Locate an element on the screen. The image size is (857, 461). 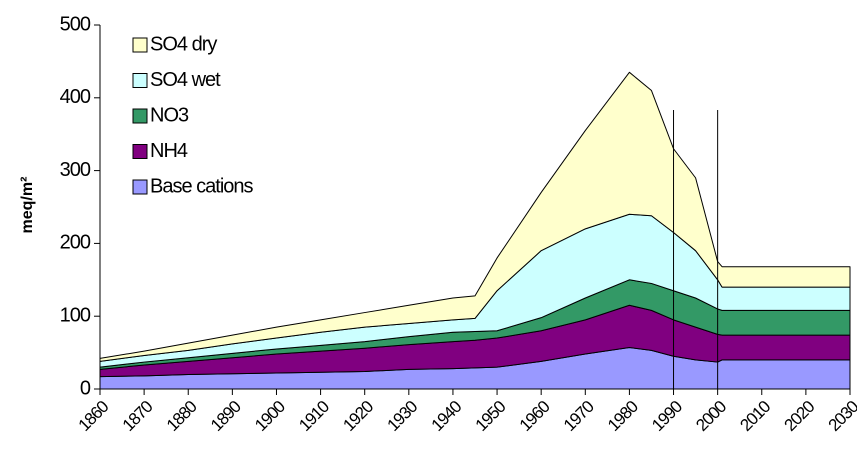
y-axis-label: meq/m² is located at coordinates (27, 205).